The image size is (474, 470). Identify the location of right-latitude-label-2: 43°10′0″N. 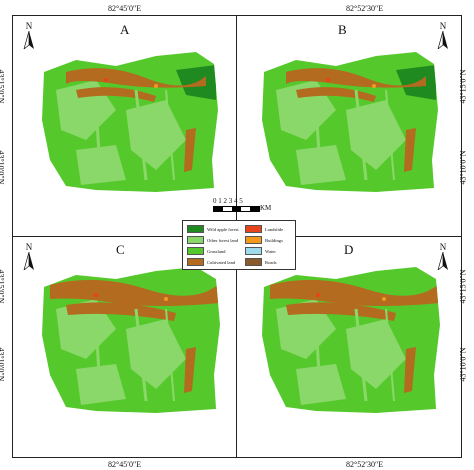
(463, 167).